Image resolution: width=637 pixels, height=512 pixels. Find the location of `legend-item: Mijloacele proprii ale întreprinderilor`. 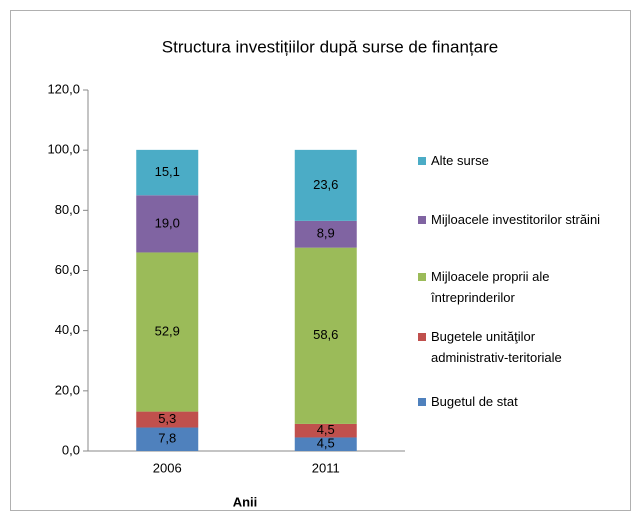

legend-item: Mijloacele proprii ale întreprinderilor is located at coordinates (523, 287).